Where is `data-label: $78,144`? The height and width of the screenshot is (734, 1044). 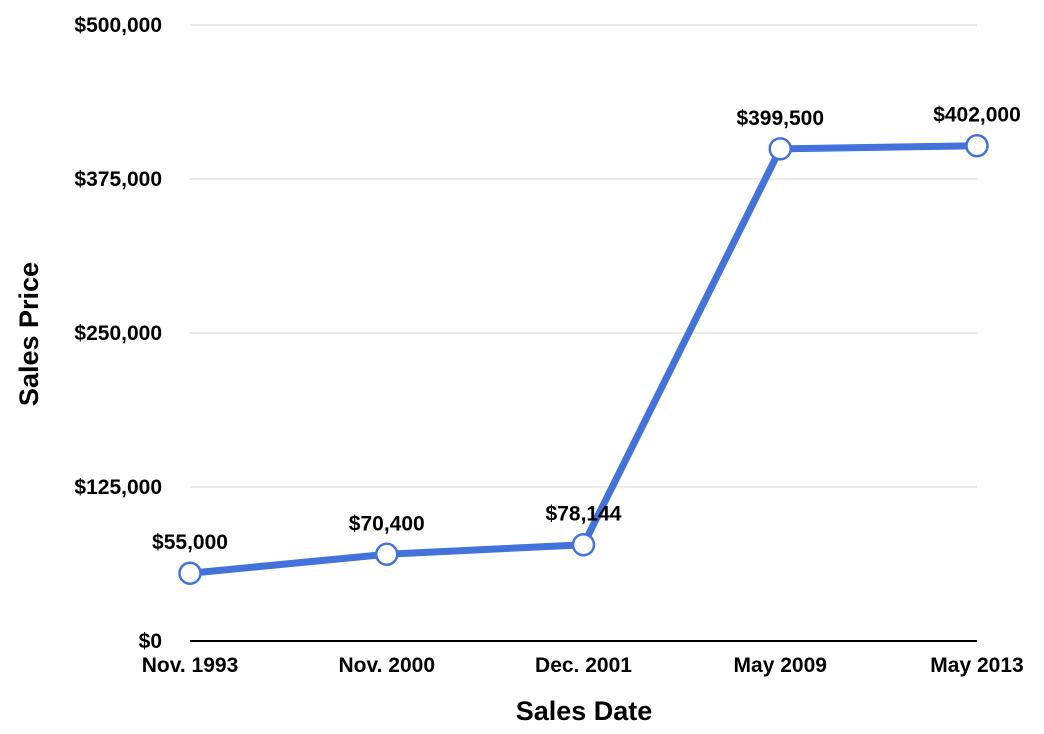
data-label: $78,144 is located at coordinates (584, 514).